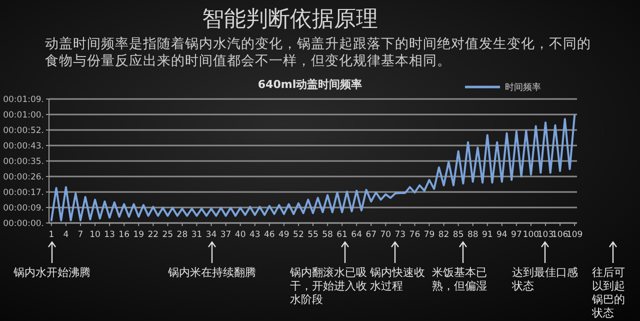 The height and width of the screenshot is (321, 640). What do you see at coordinates (560, 235) in the screenshot?
I see `x-tick-label: 106` at bounding box center [560, 235].